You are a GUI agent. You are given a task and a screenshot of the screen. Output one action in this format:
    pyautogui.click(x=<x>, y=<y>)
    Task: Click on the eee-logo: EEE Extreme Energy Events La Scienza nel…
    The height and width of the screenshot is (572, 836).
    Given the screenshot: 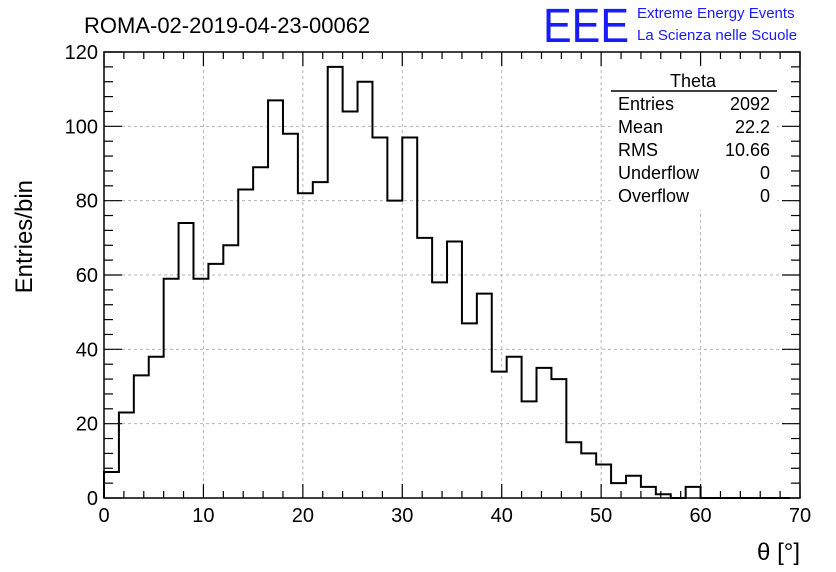 What is the action you would take?
    pyautogui.click(x=670, y=26)
    